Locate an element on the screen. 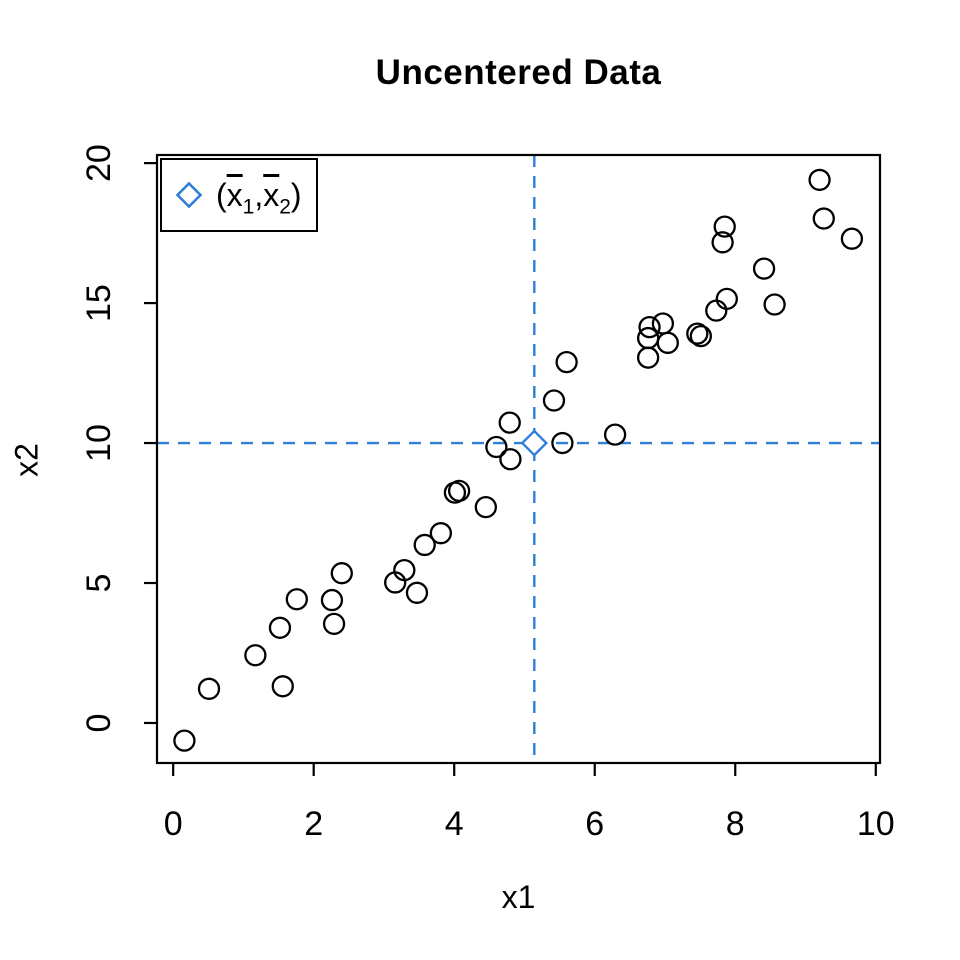  y-tick-label: 5 is located at coordinates (99, 583).